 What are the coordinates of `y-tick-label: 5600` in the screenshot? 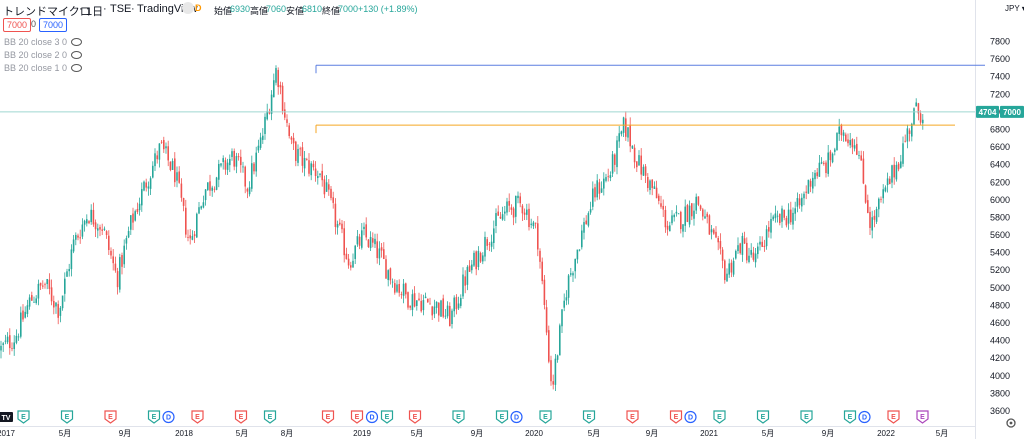 It's located at (1000, 235).